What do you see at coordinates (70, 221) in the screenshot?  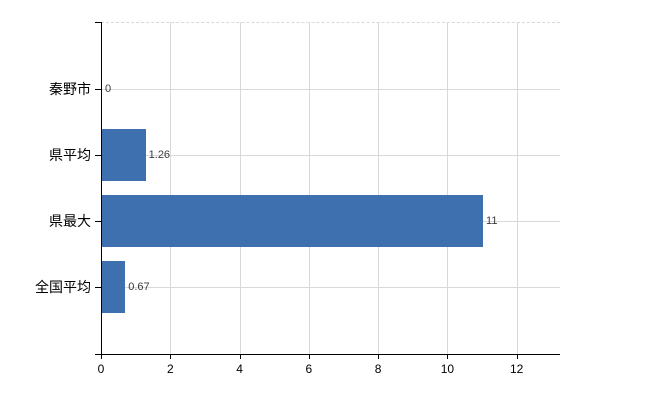 I see `category-label: 県最大` at bounding box center [70, 221].